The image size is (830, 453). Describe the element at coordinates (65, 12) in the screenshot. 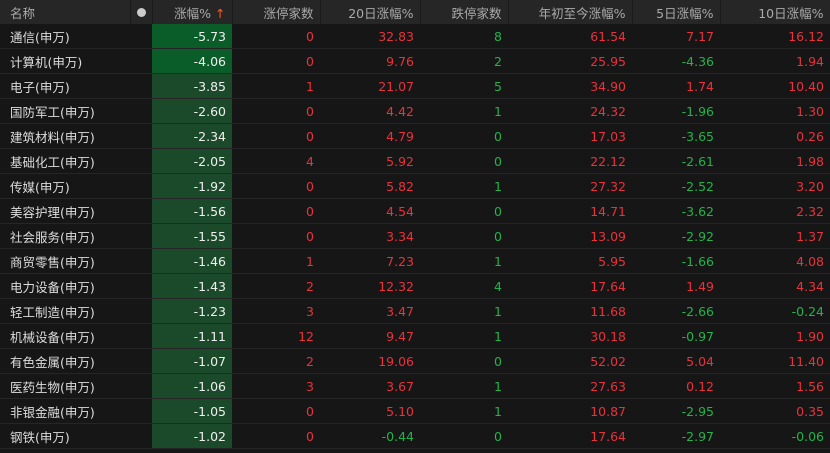

I see `col-name: 名称` at that location.